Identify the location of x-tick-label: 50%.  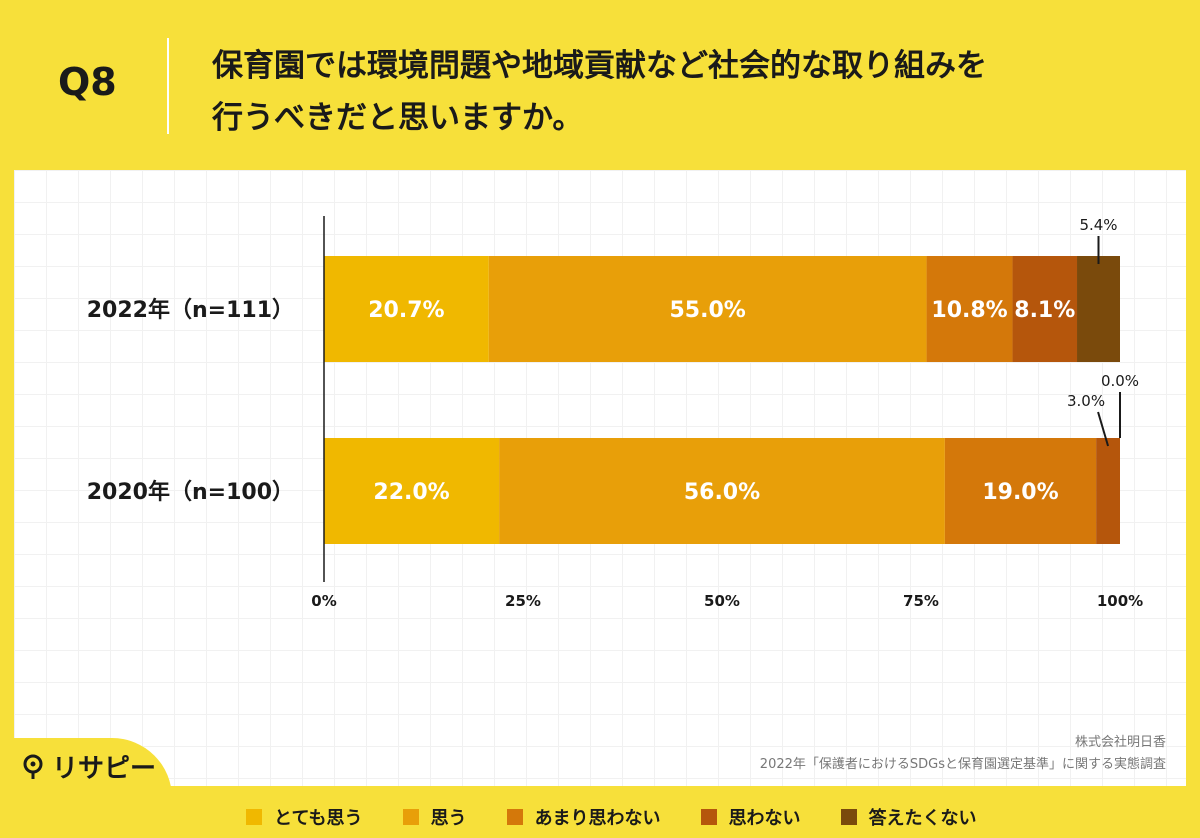
(722, 601).